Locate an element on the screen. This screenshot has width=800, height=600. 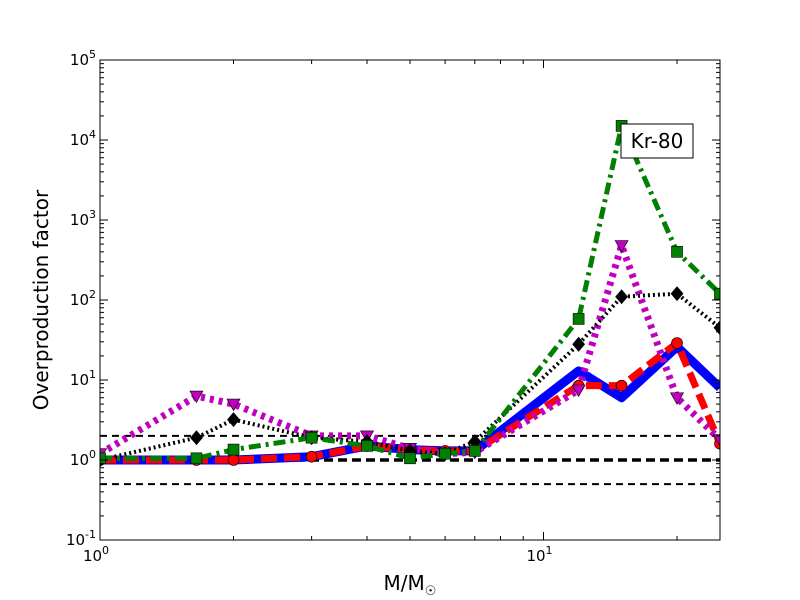
annotation-box: Kr-80 is located at coordinates (657, 141).